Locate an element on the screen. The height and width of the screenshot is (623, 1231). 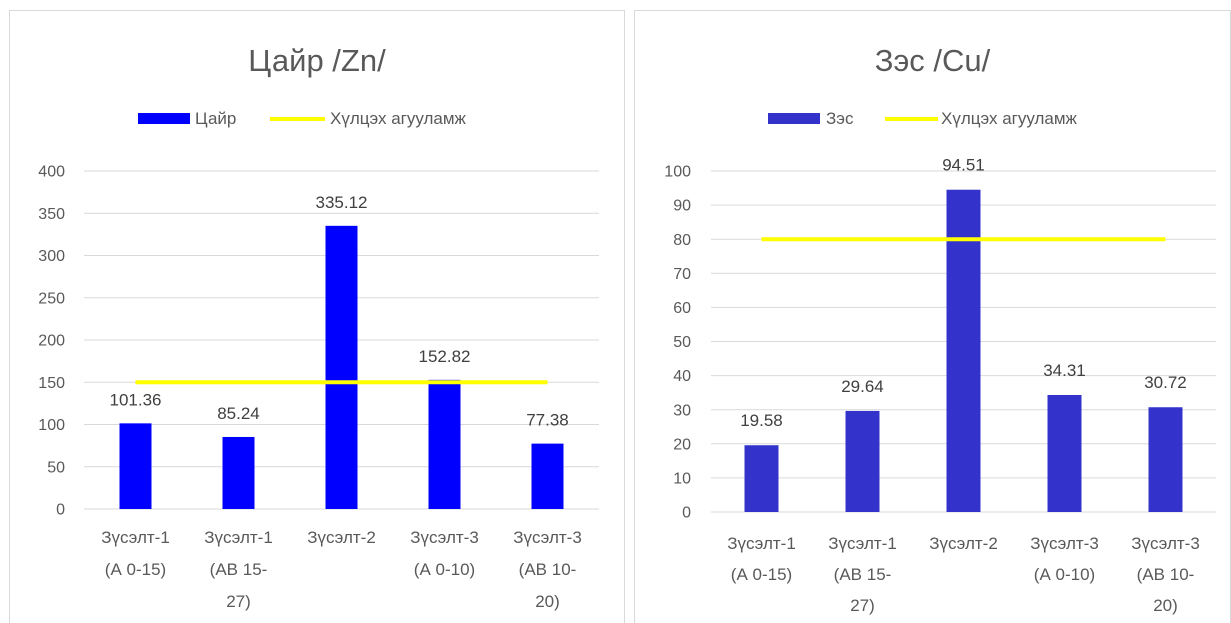
data-label-zn-2: 85.24 is located at coordinates (238, 413).